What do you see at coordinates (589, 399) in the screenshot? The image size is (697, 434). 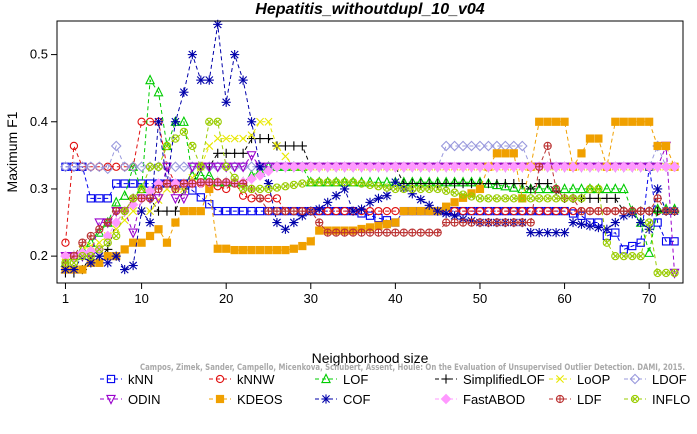 I see `legend-label: LDF` at bounding box center [589, 399].